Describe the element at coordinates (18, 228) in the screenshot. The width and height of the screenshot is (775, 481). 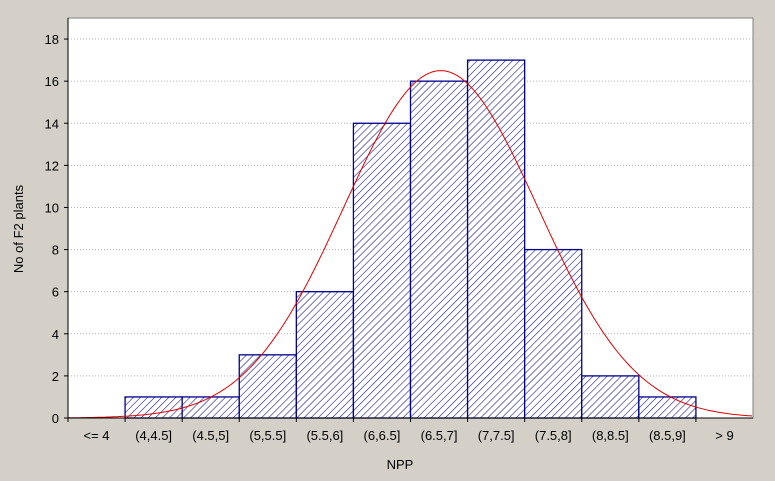
I see `y-axis-title: No of F2 plants` at that location.